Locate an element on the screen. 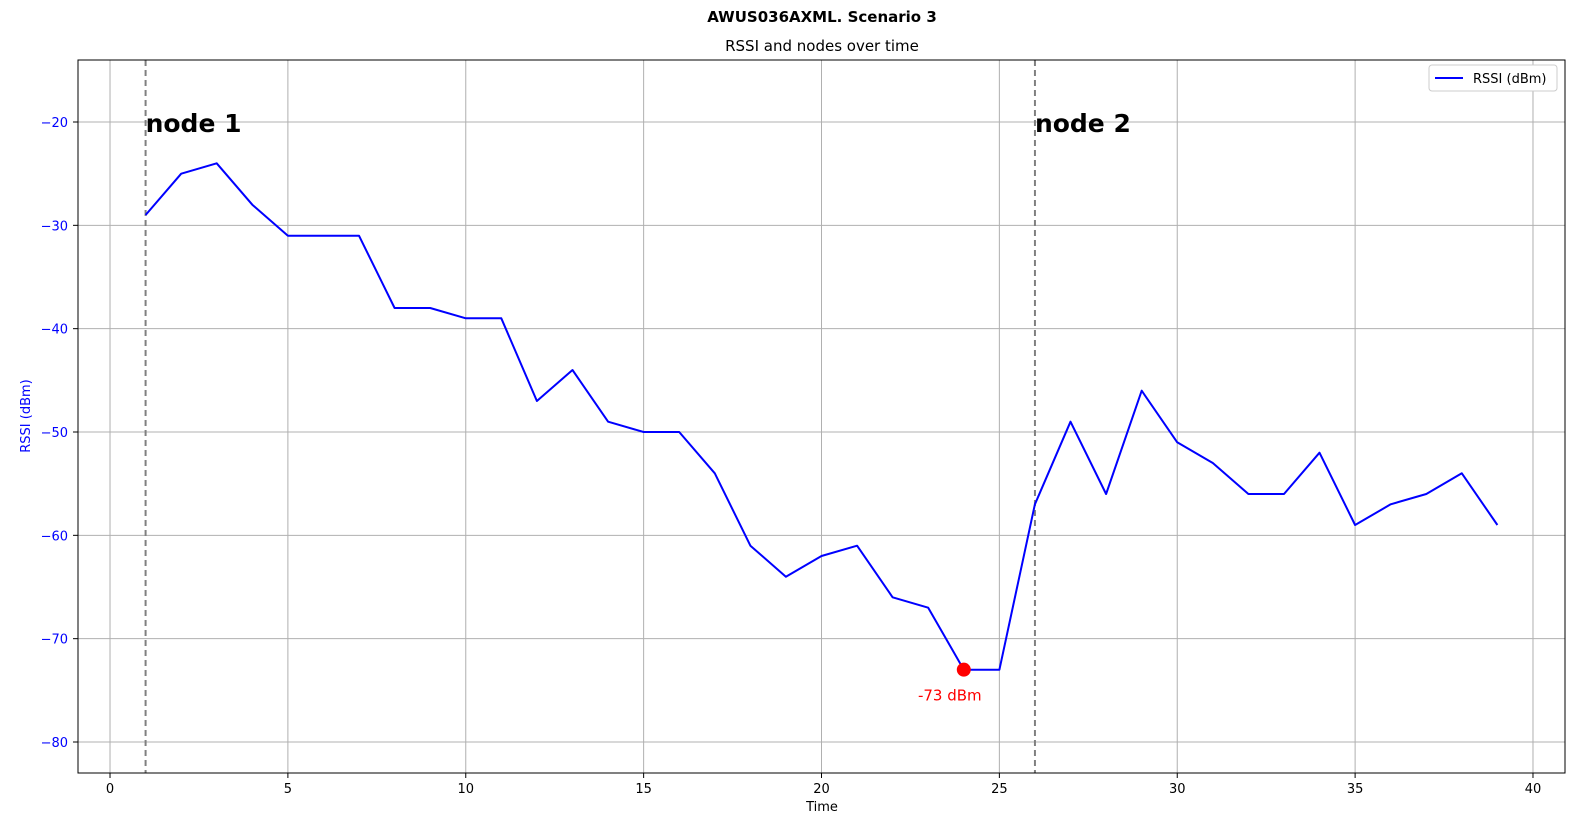 The width and height of the screenshot is (1570, 813). x-axis-ticks: 0 5 10 15 20 25 30 35 40 is located at coordinates (823, 785).